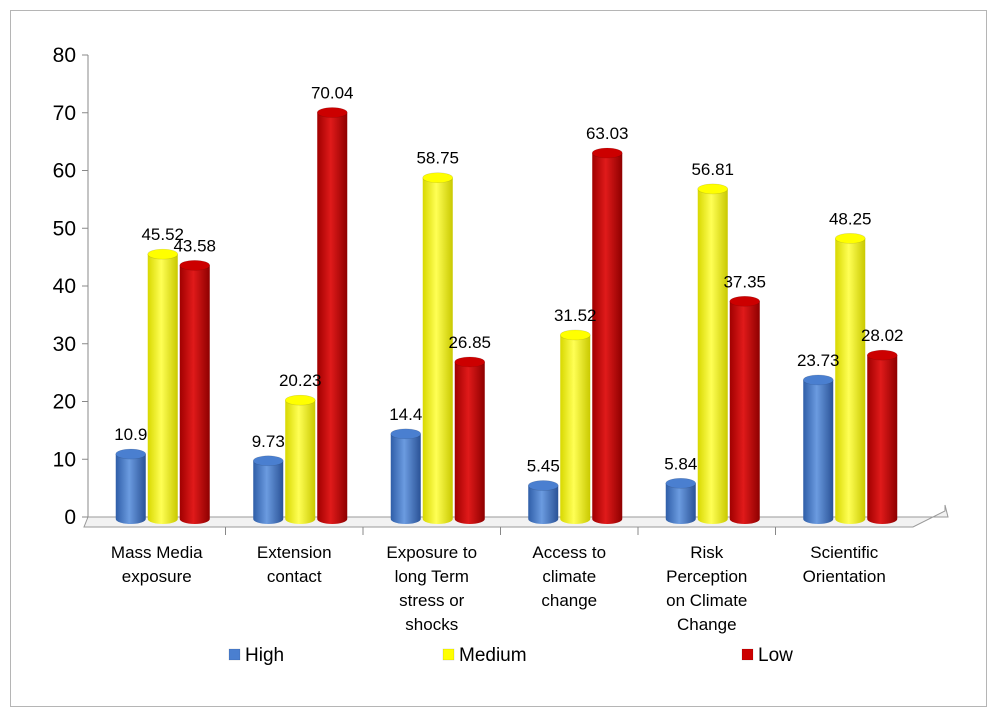 This screenshot has height=707, width=995. Describe the element at coordinates (707, 552) in the screenshot. I see `x-tick-label: Risk` at that location.